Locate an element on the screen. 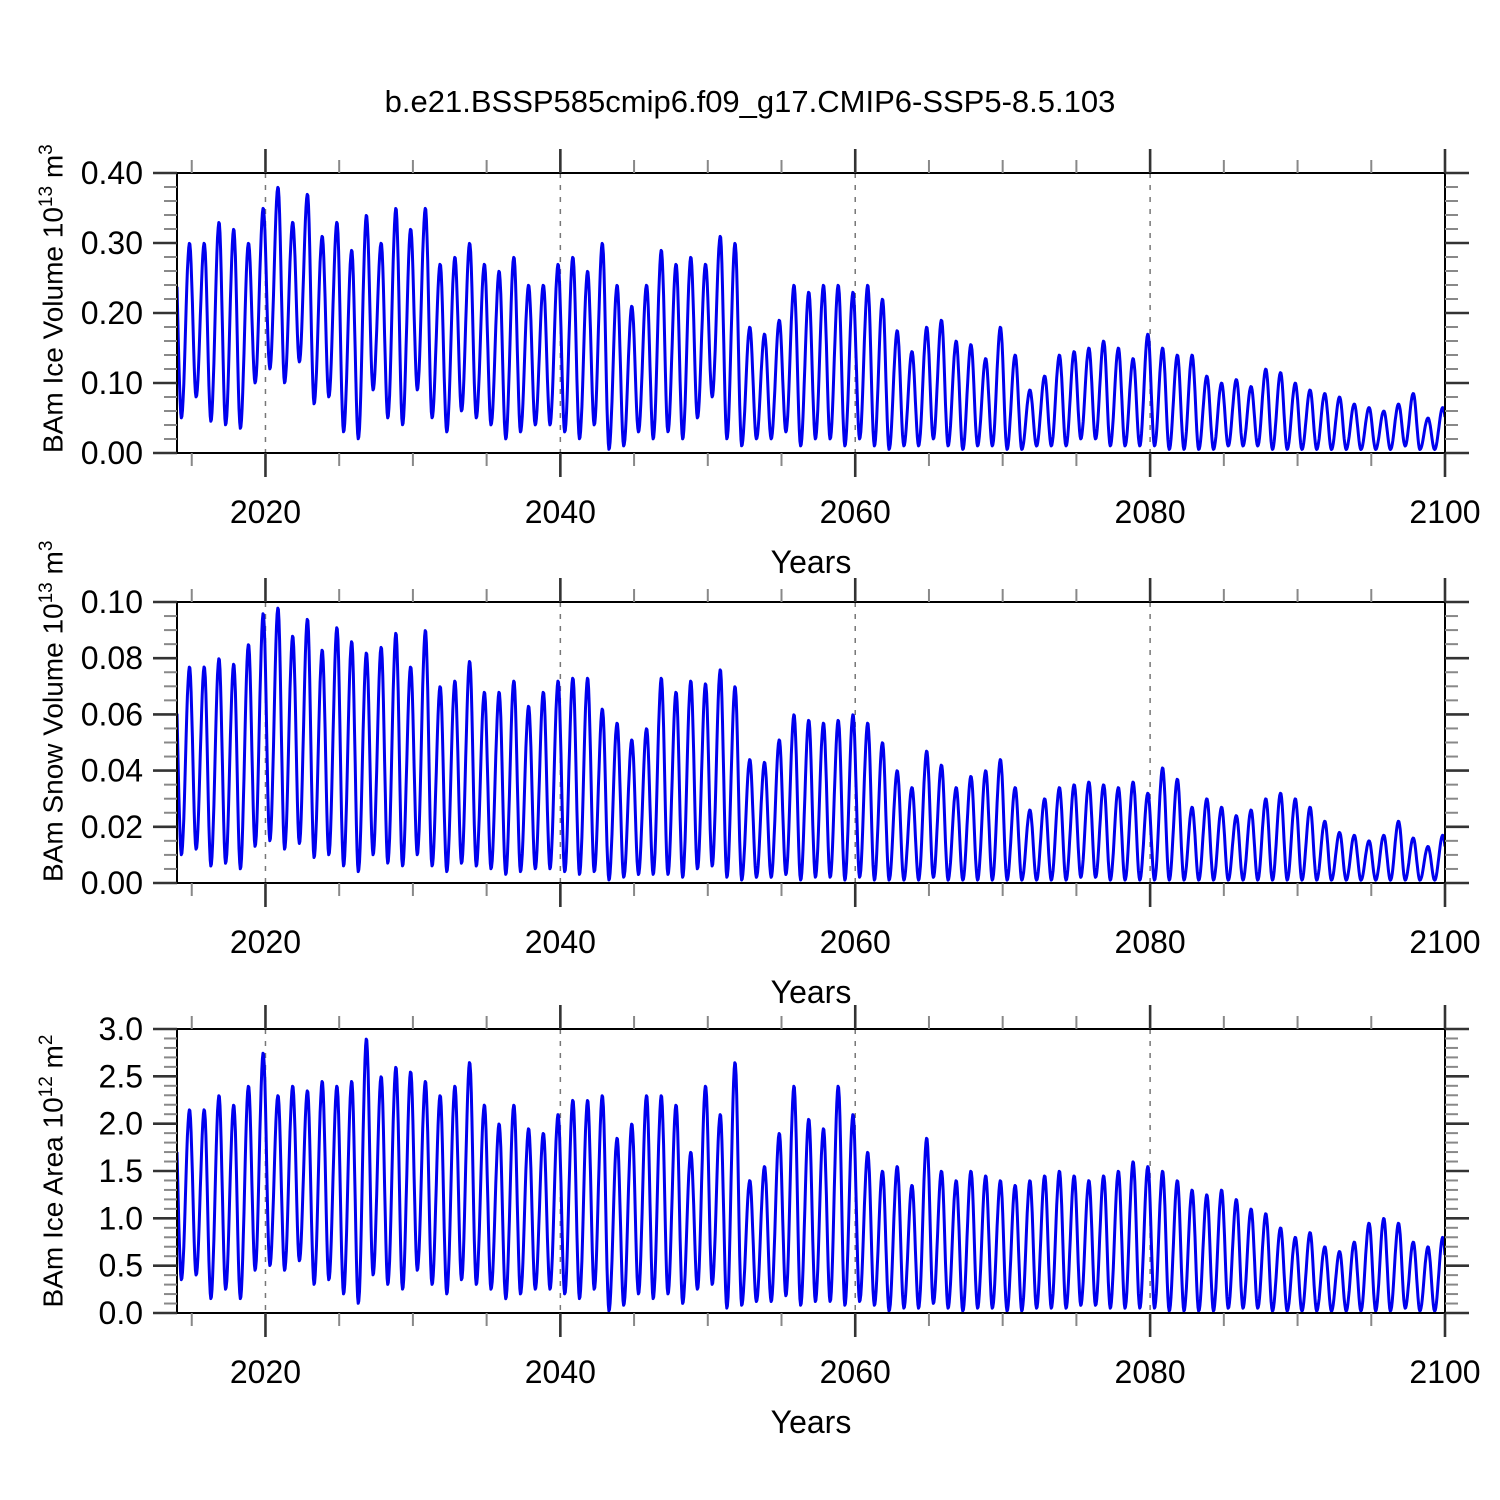  y-tick-label: 0.5 is located at coordinates (121, 1266).